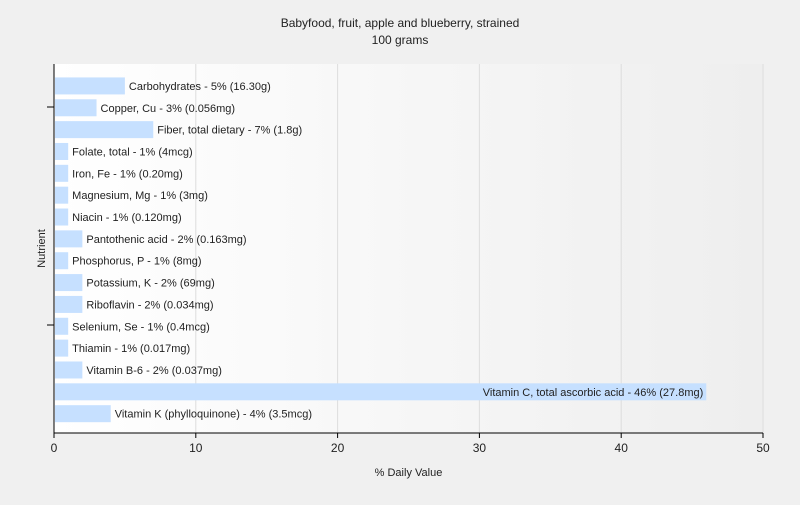 The width and height of the screenshot is (800, 505). Describe the element at coordinates (409, 473) in the screenshot. I see `x-axis-label: % Daily Value` at that location.